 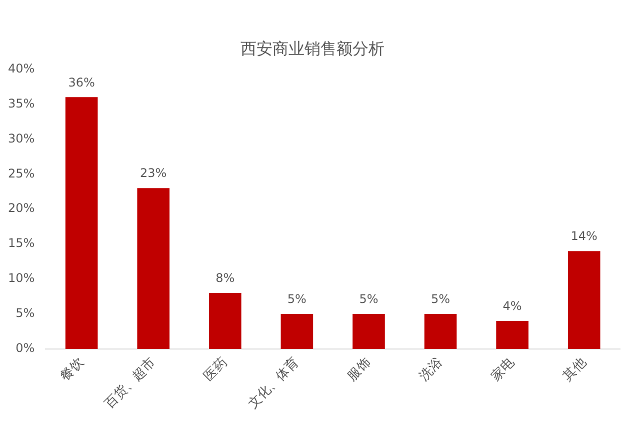 What do you see at coordinates (512, 306) in the screenshot?
I see `data-label: 4%` at bounding box center [512, 306].